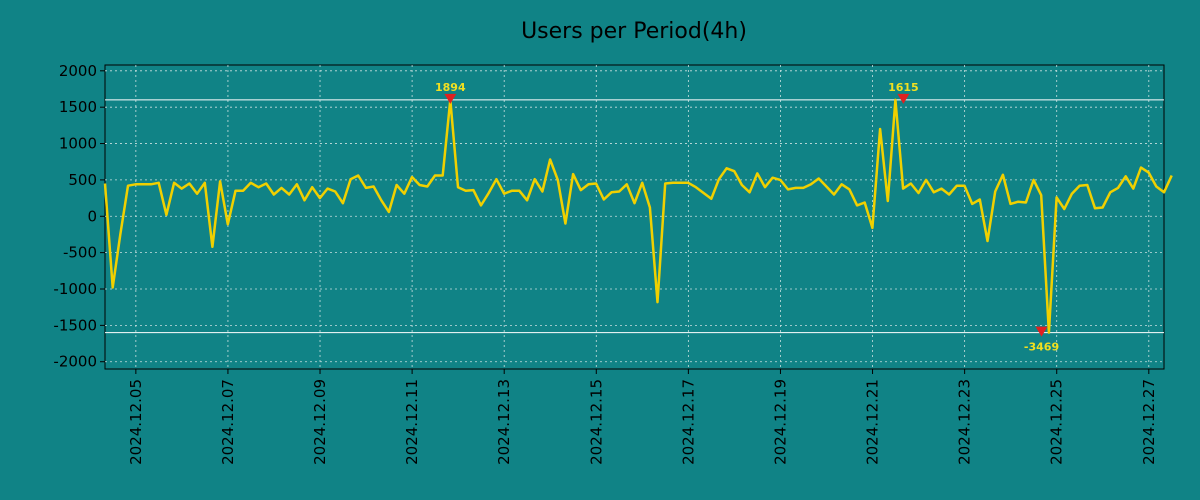  What do you see at coordinates (1041, 347) in the screenshot?
I see `annotation-label: -3469` at bounding box center [1041, 347].